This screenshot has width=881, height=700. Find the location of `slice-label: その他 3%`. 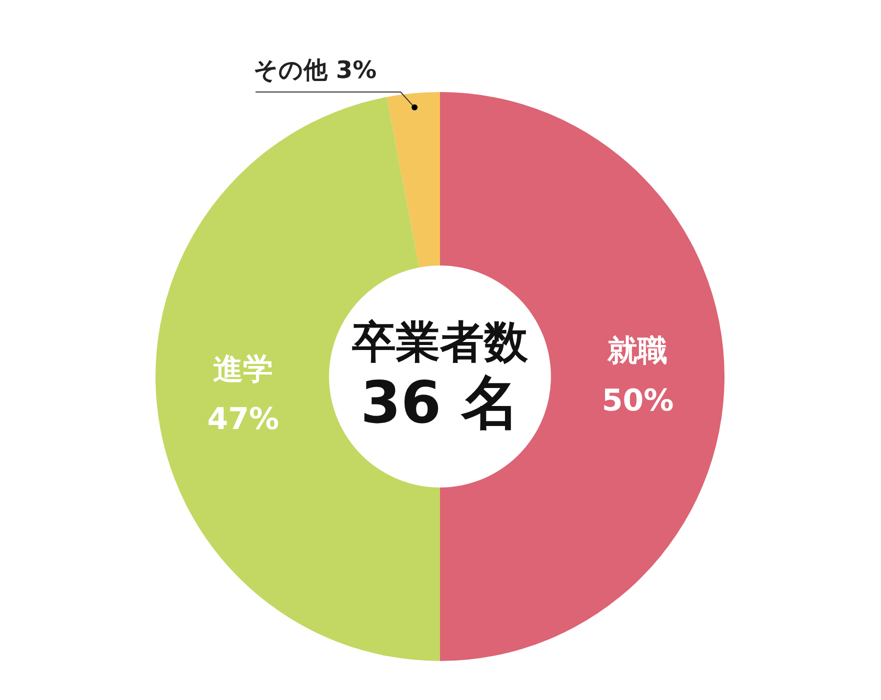

slice-label: その他 3% is located at coordinates (315, 70).